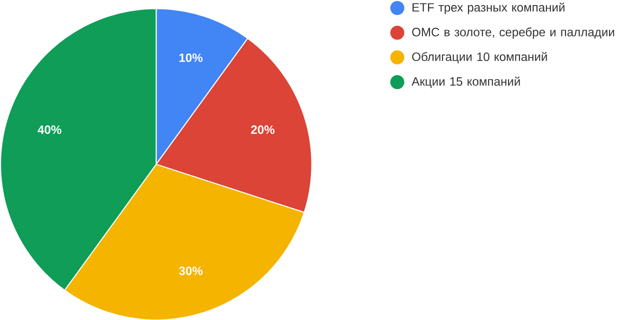 The width and height of the screenshot is (631, 320). Describe the element at coordinates (50, 129) in the screenshot. I see `data-label: 40%` at that location.